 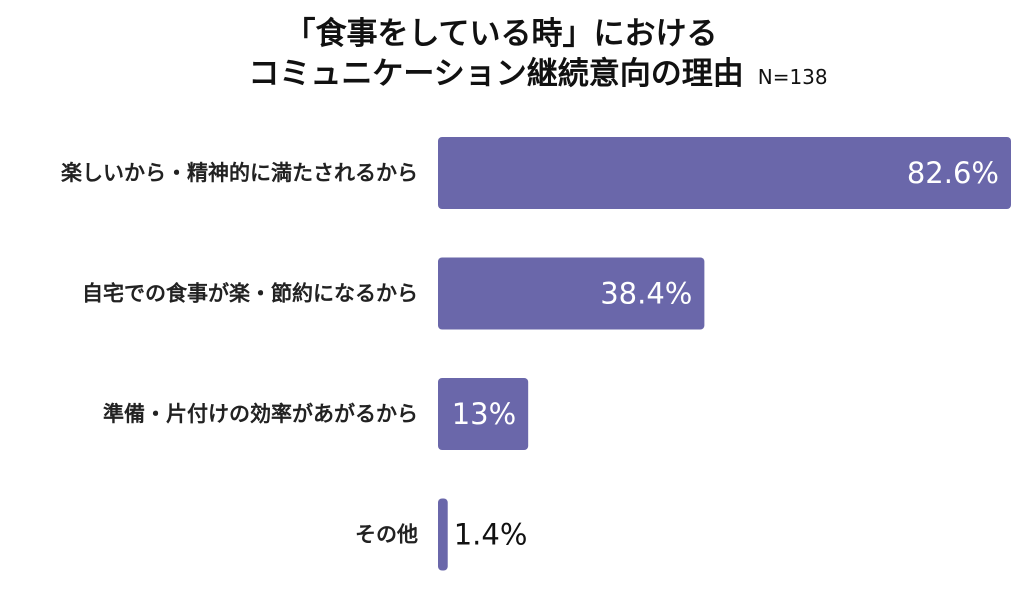 I want to click on value-label-2: 13%, so click(x=484, y=414).